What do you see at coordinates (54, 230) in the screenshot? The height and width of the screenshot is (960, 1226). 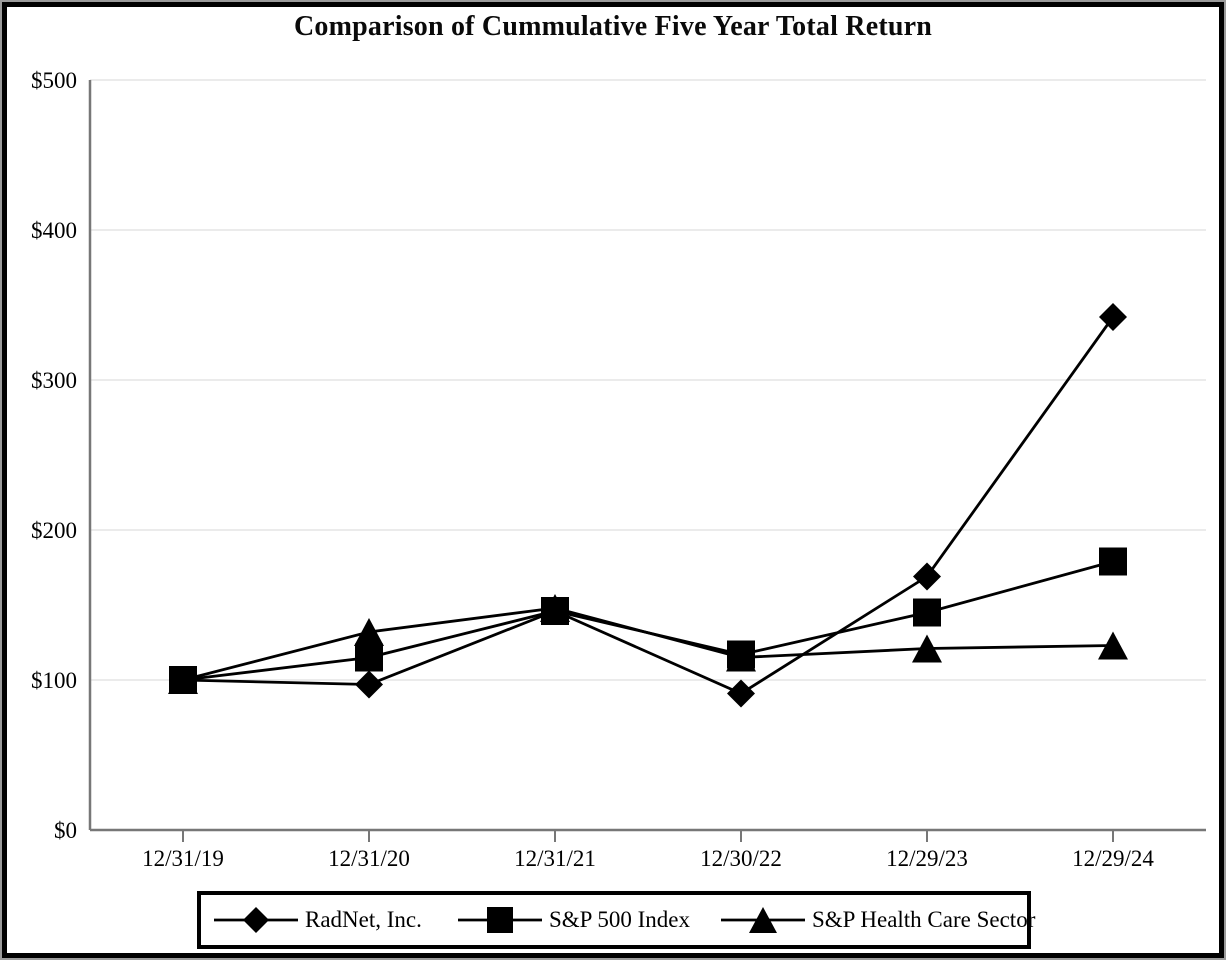 I see `svg-text: $400` at bounding box center [54, 230].